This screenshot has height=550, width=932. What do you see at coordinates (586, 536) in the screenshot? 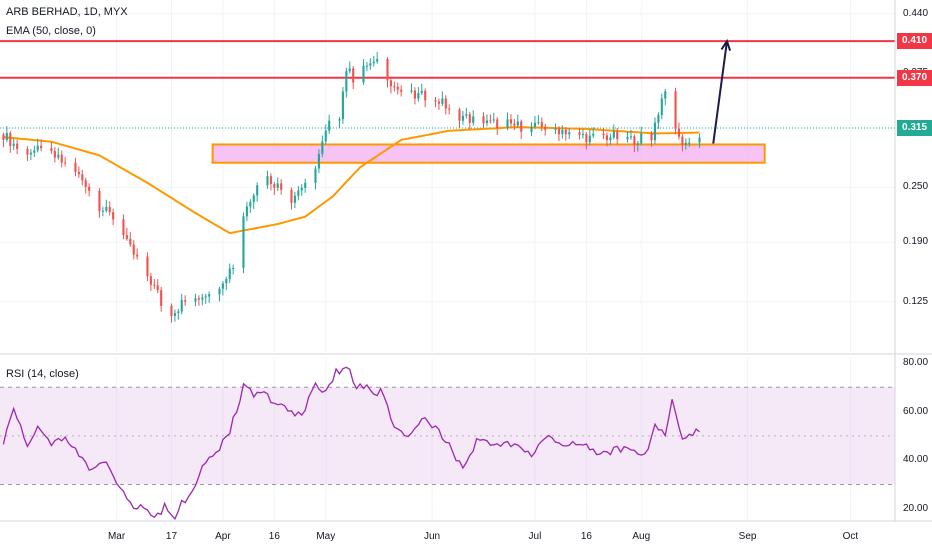
I see `time-tick-label: 16` at bounding box center [586, 536].